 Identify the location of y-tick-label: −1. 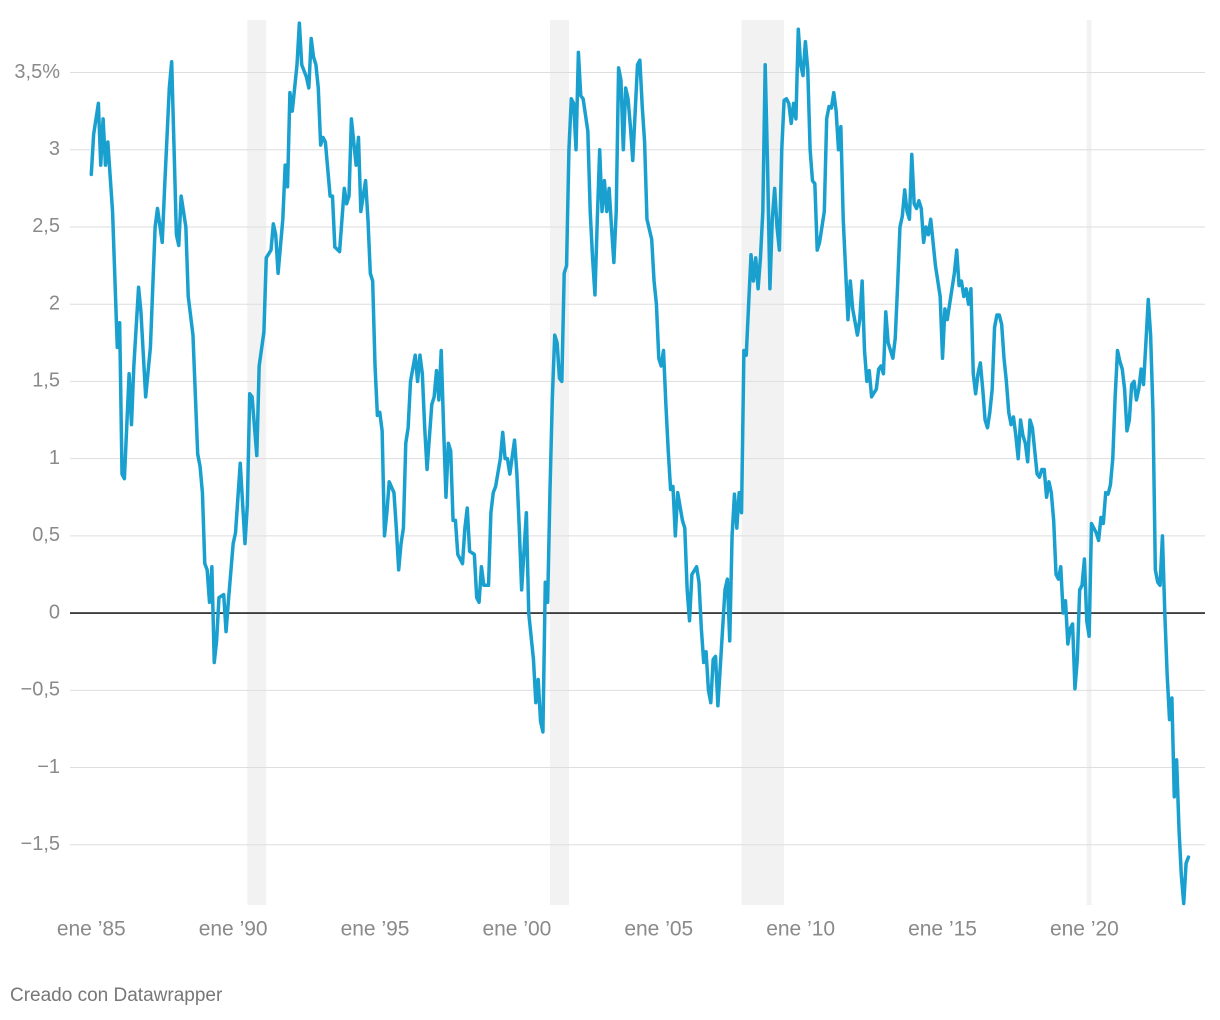
(48, 767).